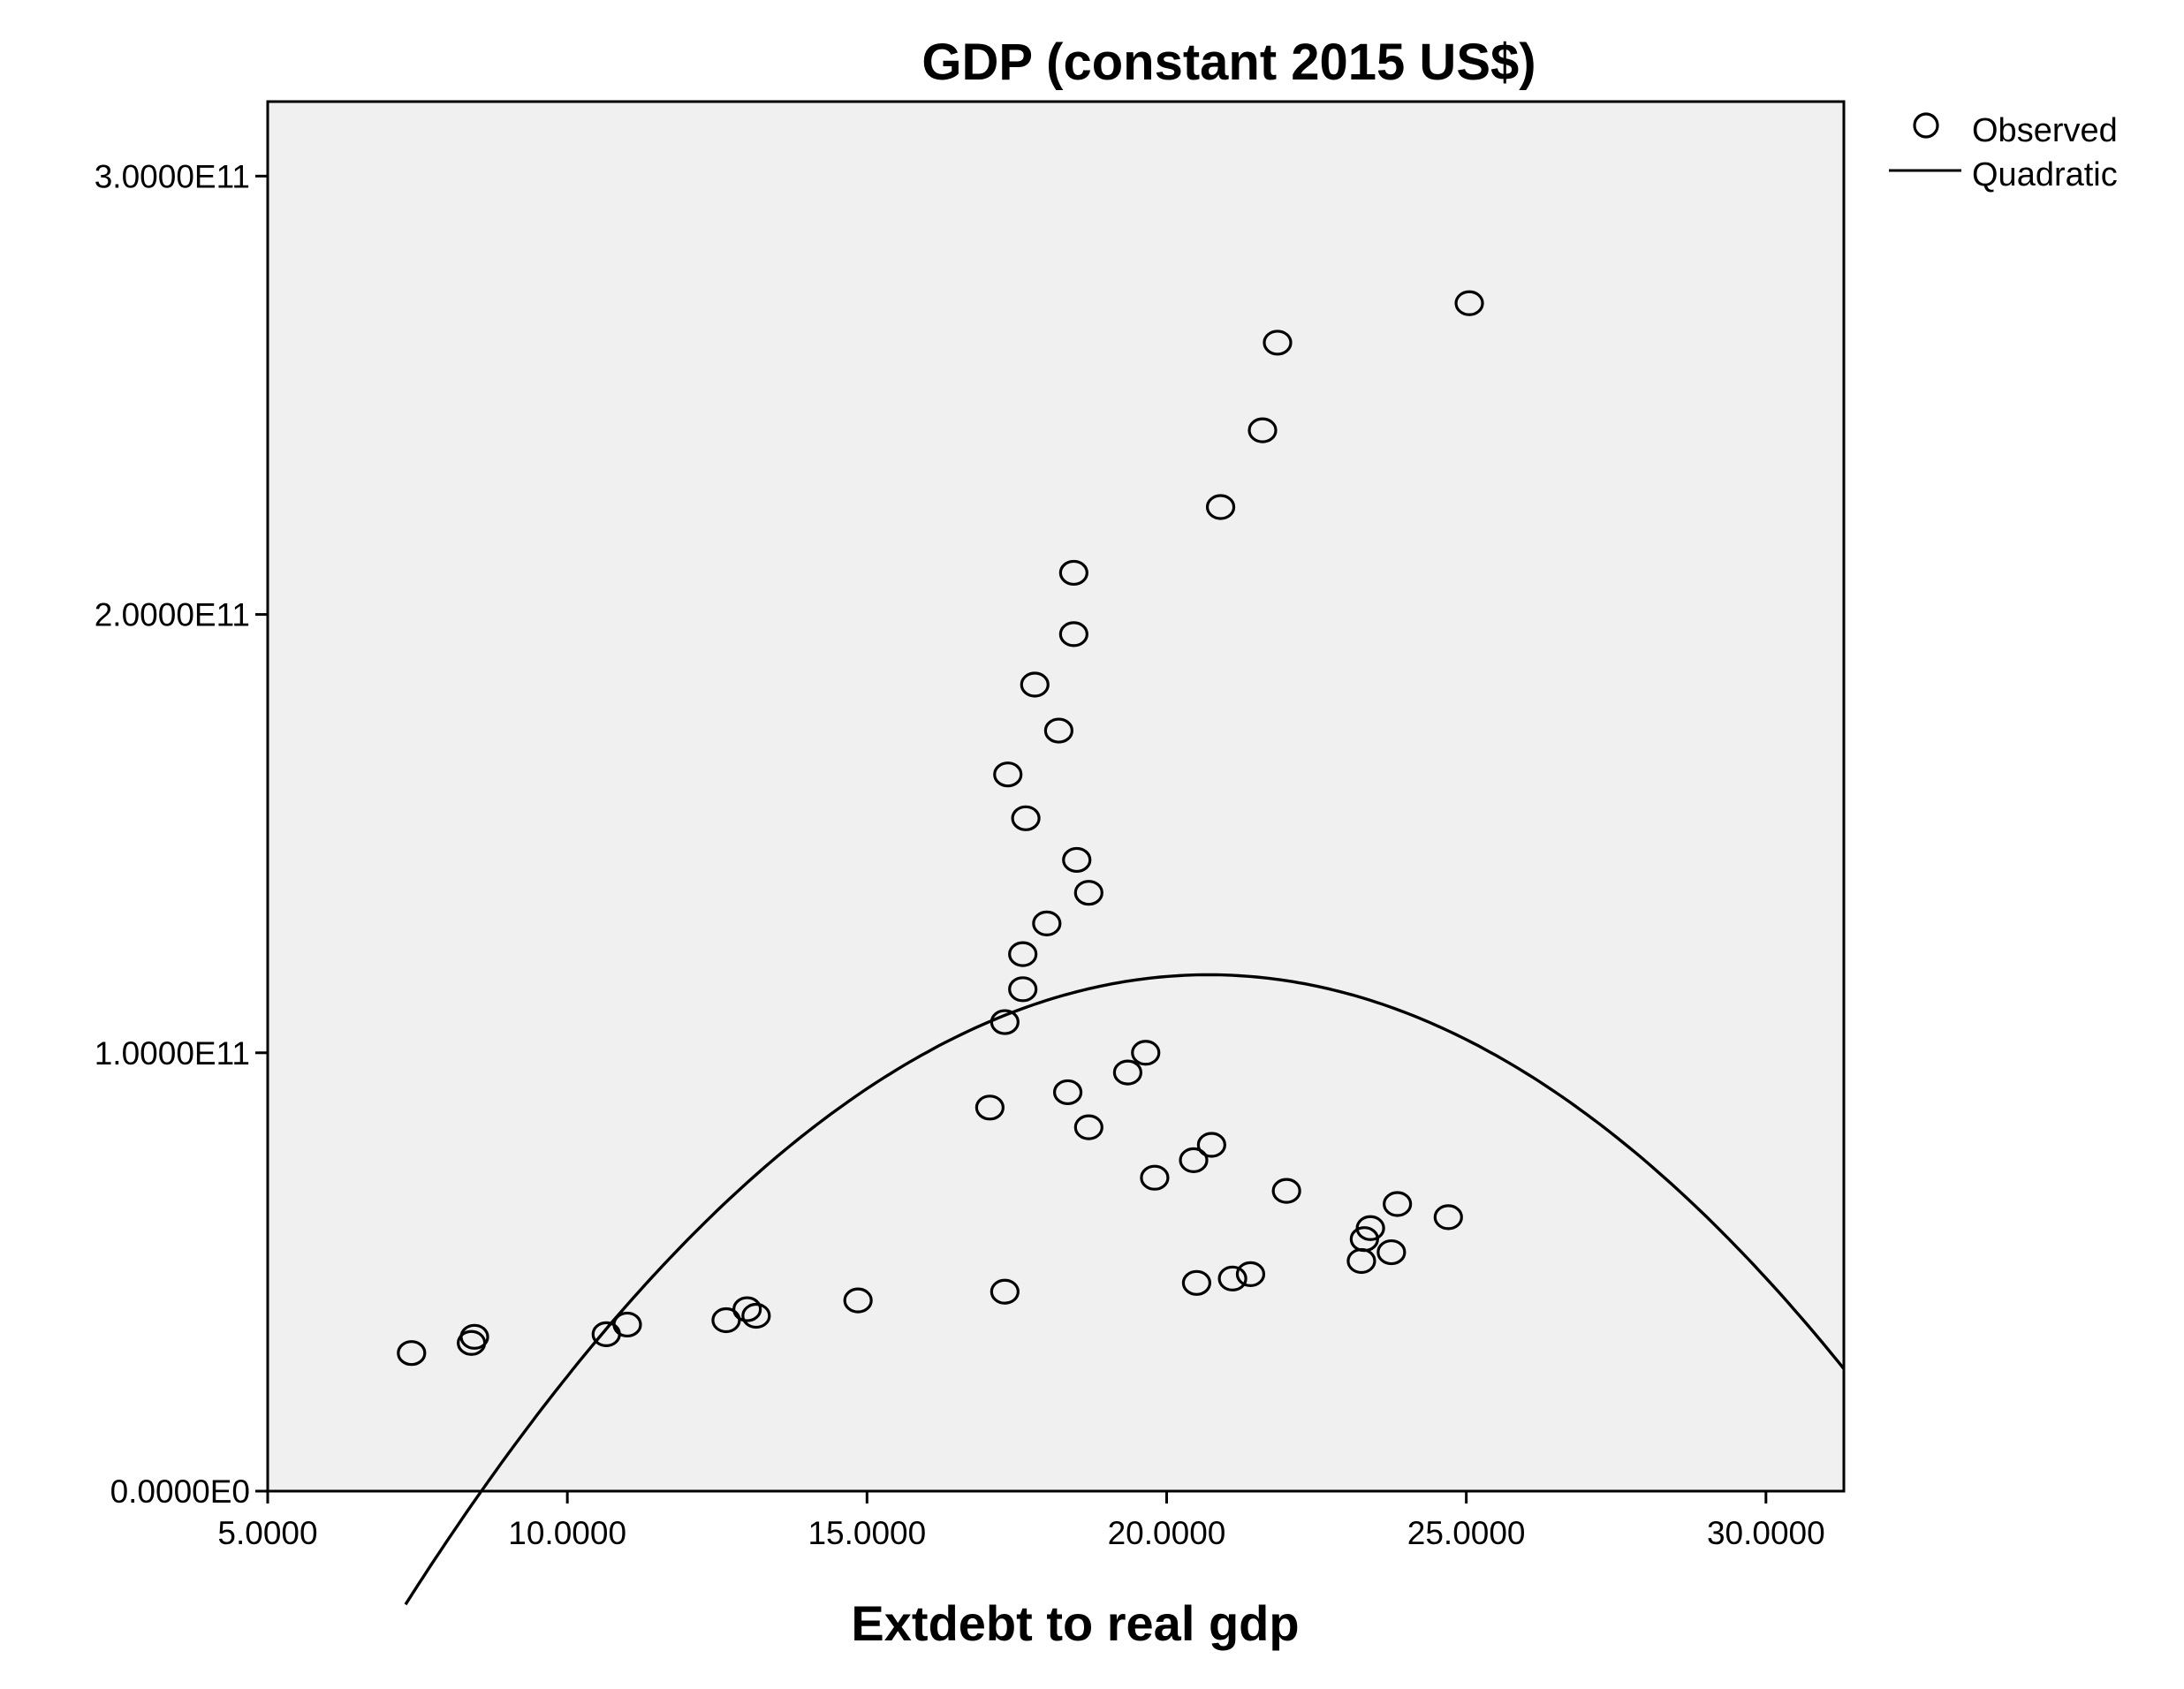 Image resolution: width=2184 pixels, height=1689 pixels. I want to click on legend-observed-marker, so click(1926, 126).